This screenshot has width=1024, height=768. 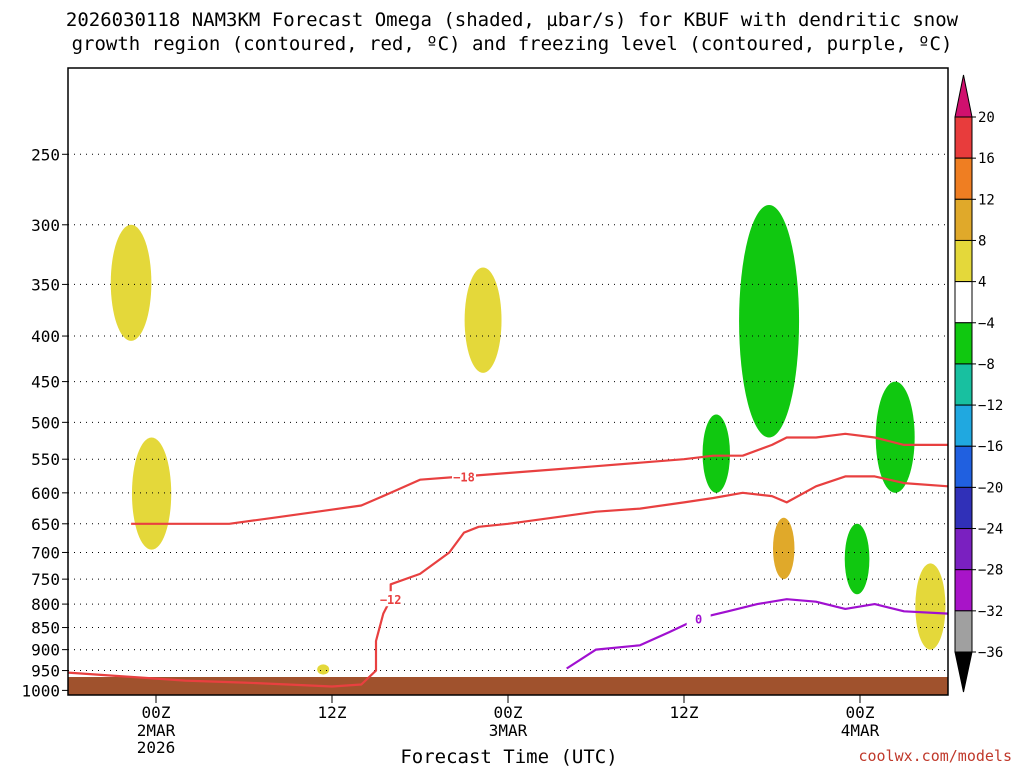 What do you see at coordinates (982, 283) in the screenshot?
I see `colorbar-label-5: 4` at bounding box center [982, 283].